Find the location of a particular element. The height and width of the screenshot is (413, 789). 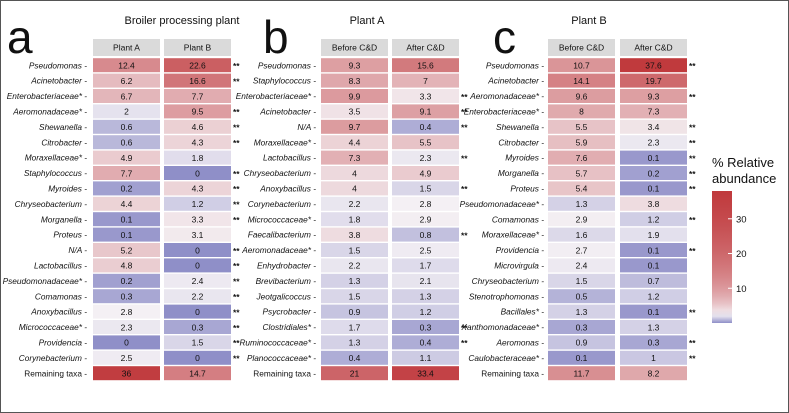

cell-value: 2.8 is located at coordinates (426, 204).